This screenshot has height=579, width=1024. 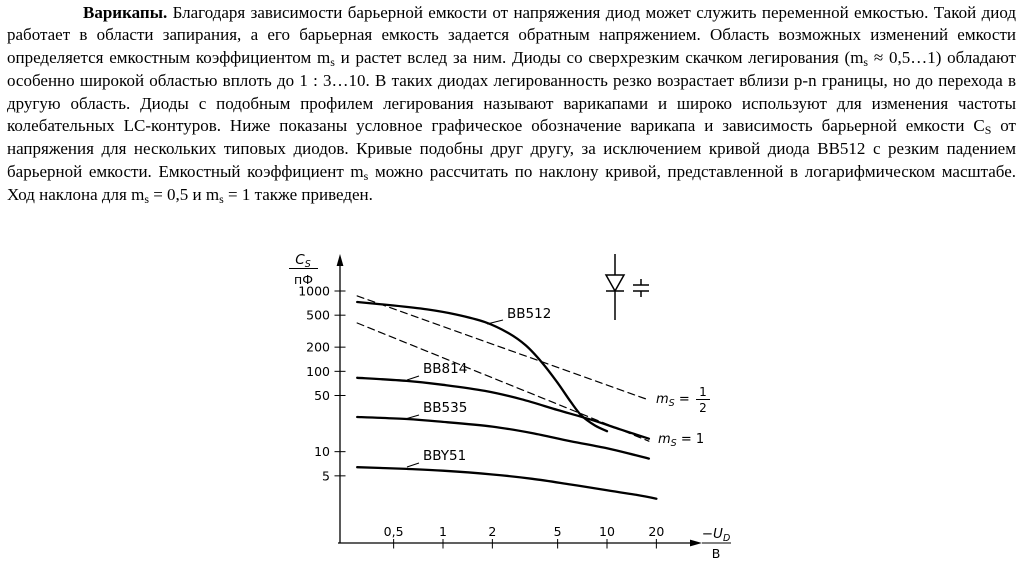 I want to click on curve-ms-half, so click(x=503, y=348).